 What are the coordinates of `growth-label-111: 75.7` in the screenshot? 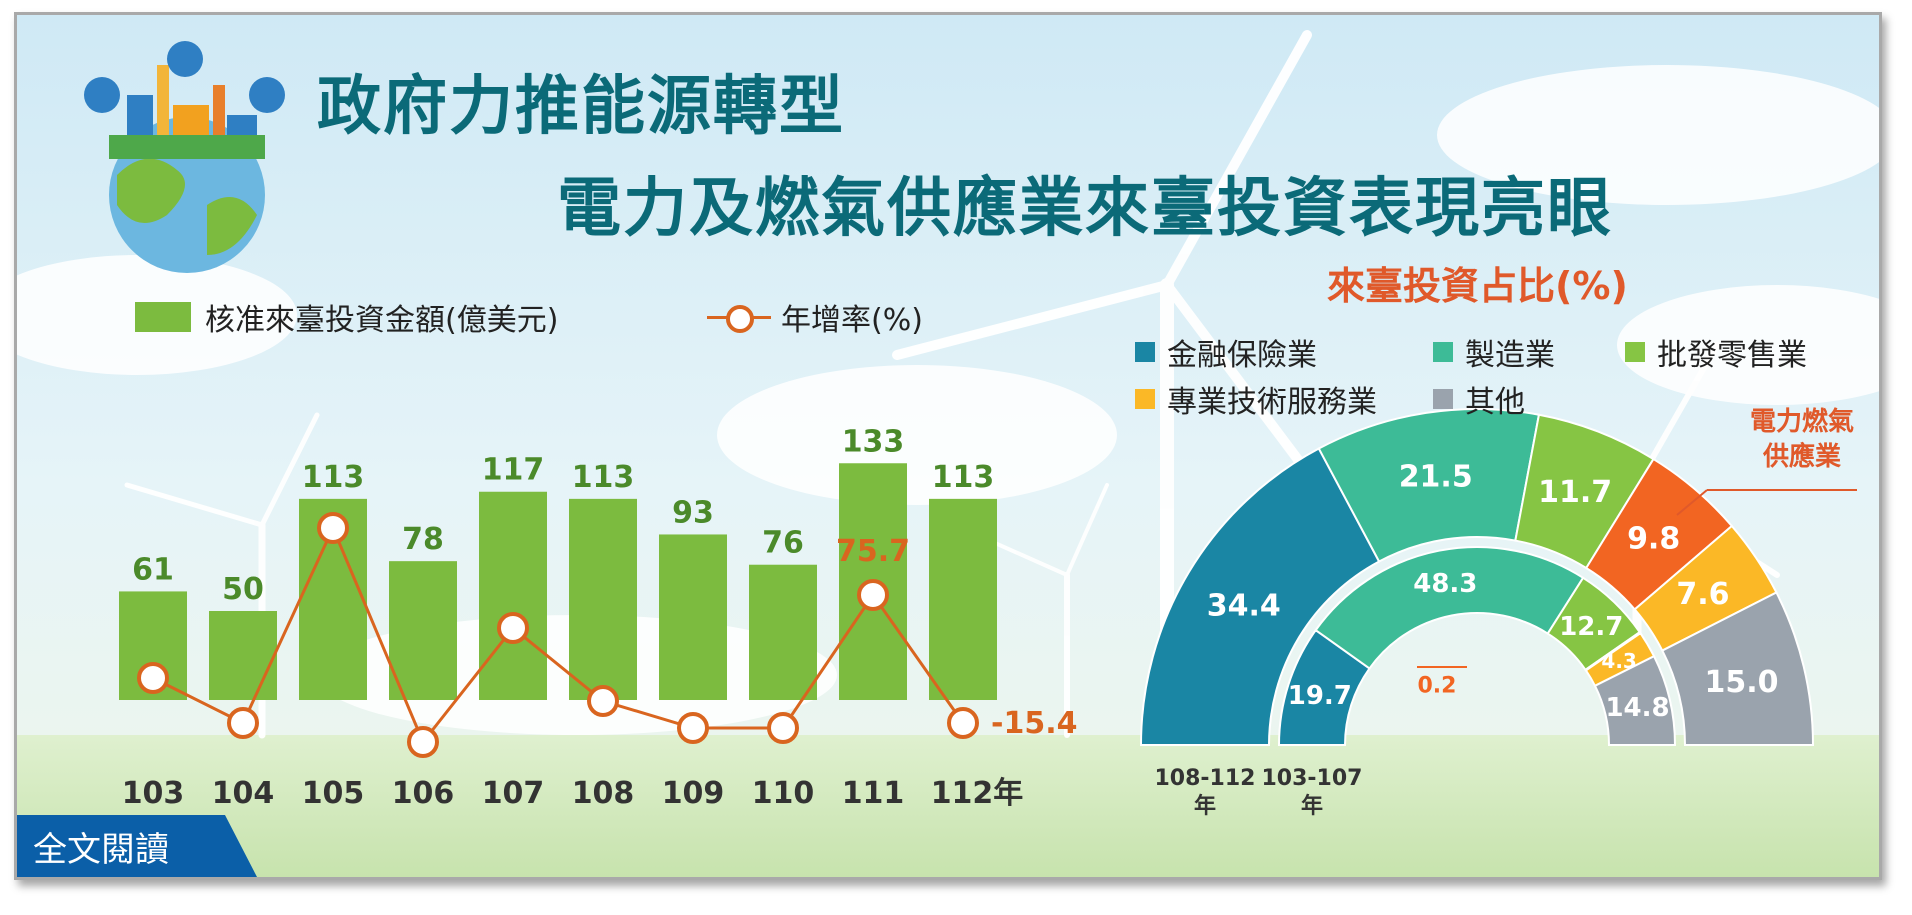 It's located at (873, 551).